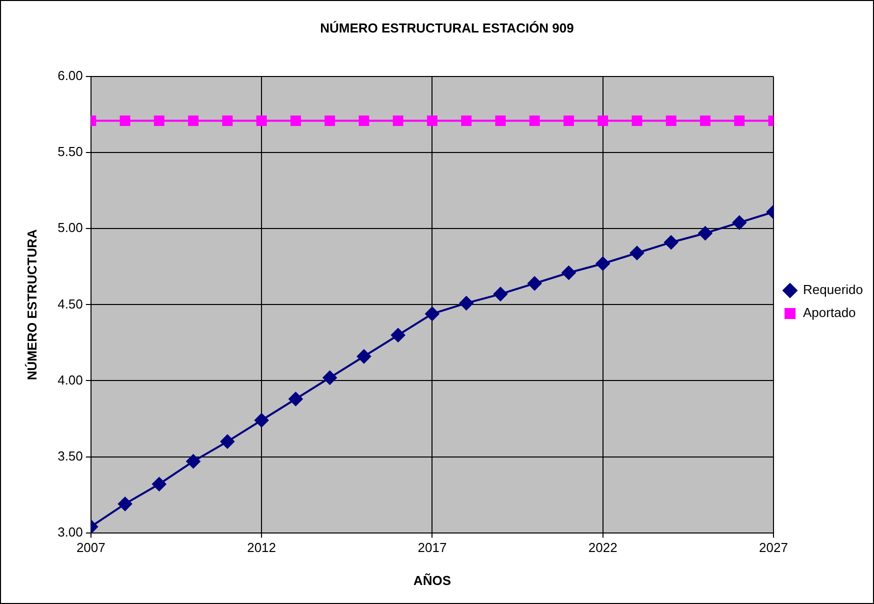 The height and width of the screenshot is (604, 874). I want to click on x-tick-label: 2027, so click(773, 548).